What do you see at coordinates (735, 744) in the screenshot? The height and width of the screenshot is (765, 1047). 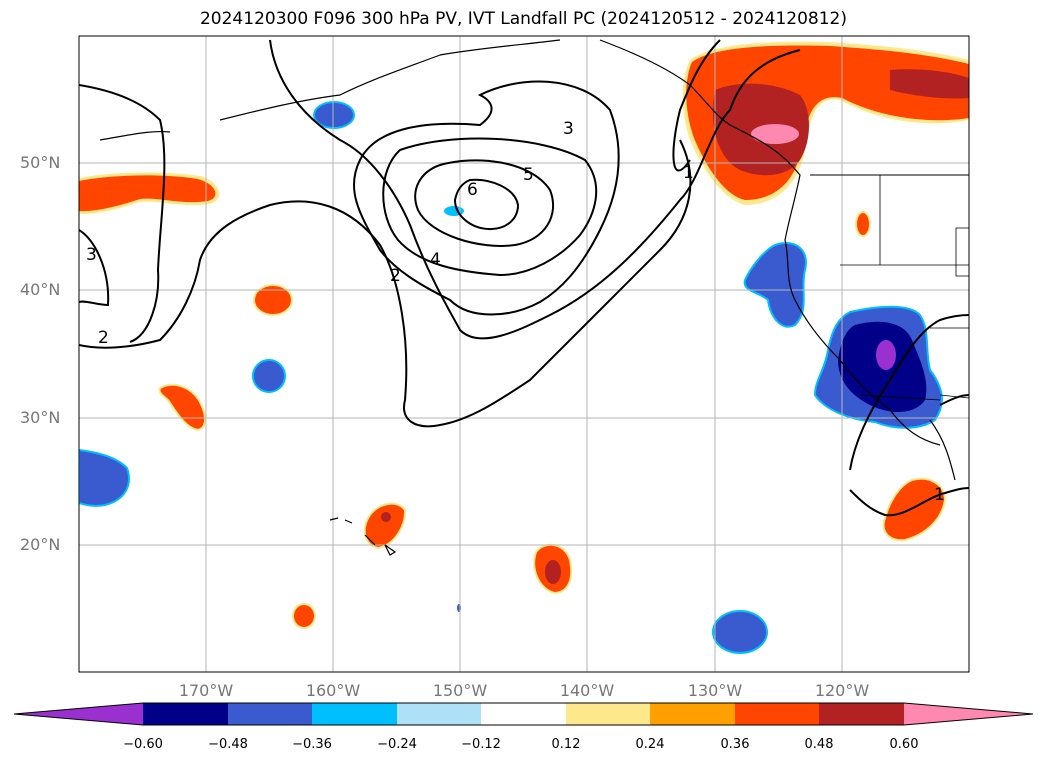 I see `colorbar-tick: 0.36` at bounding box center [735, 744].